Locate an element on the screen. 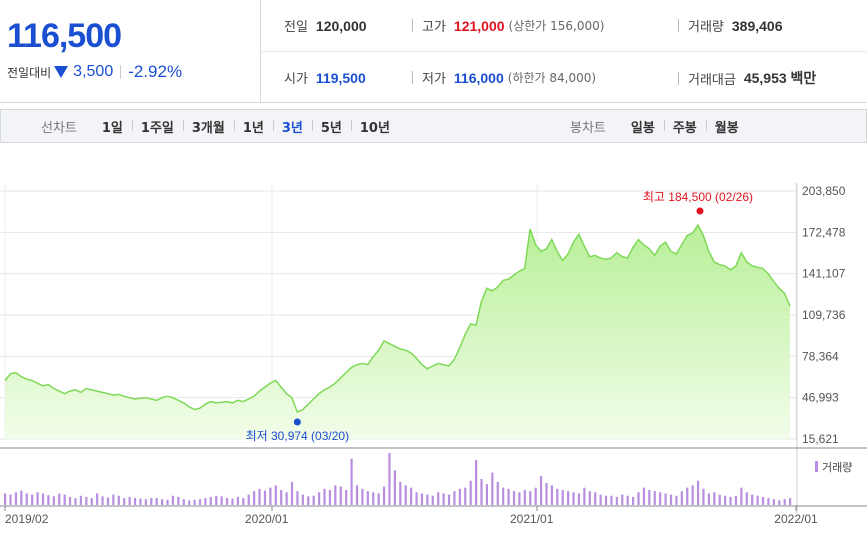 The image size is (867, 537). low-annotation: 최저 30,974 (03/20) is located at coordinates (297, 436).